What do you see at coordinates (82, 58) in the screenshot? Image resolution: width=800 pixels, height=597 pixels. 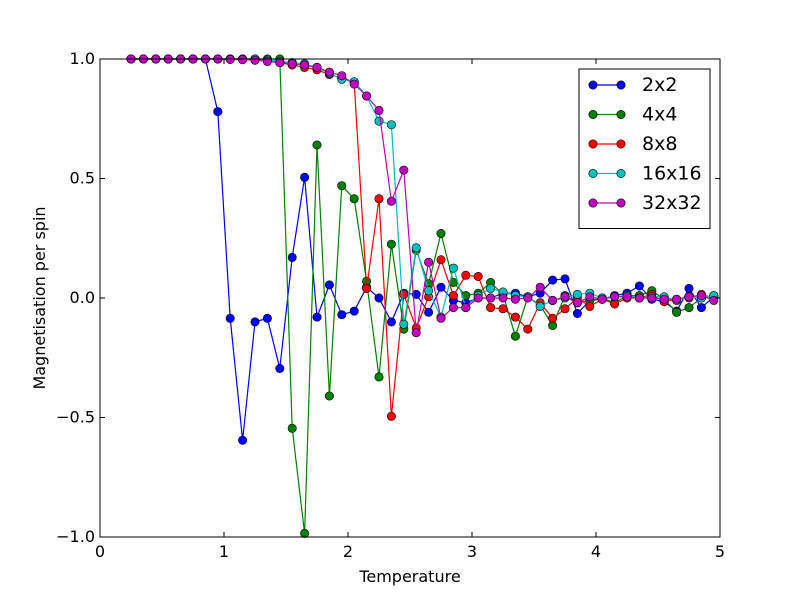 I see `y-tick-label: 1.0` at bounding box center [82, 58].